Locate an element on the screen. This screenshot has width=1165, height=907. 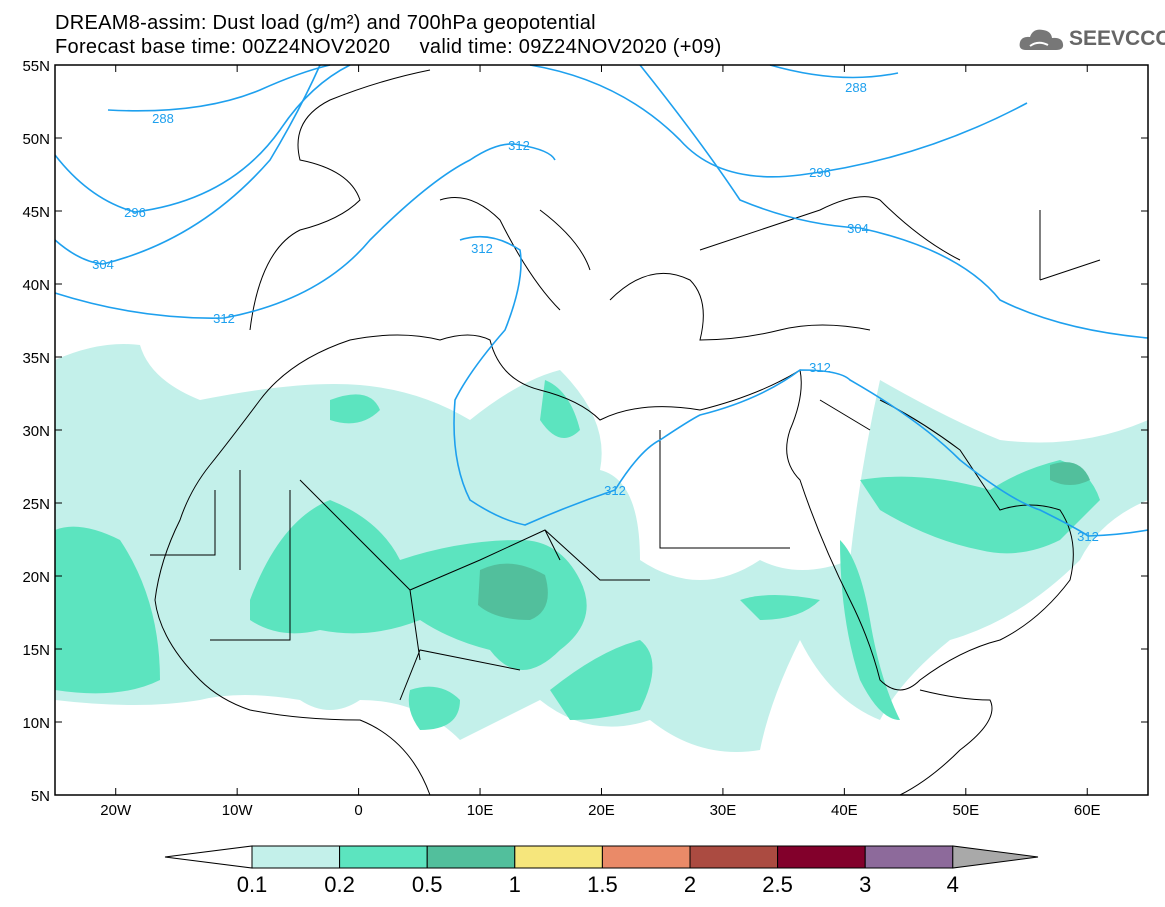
lat-label: 40N is located at coordinates (36, 285).